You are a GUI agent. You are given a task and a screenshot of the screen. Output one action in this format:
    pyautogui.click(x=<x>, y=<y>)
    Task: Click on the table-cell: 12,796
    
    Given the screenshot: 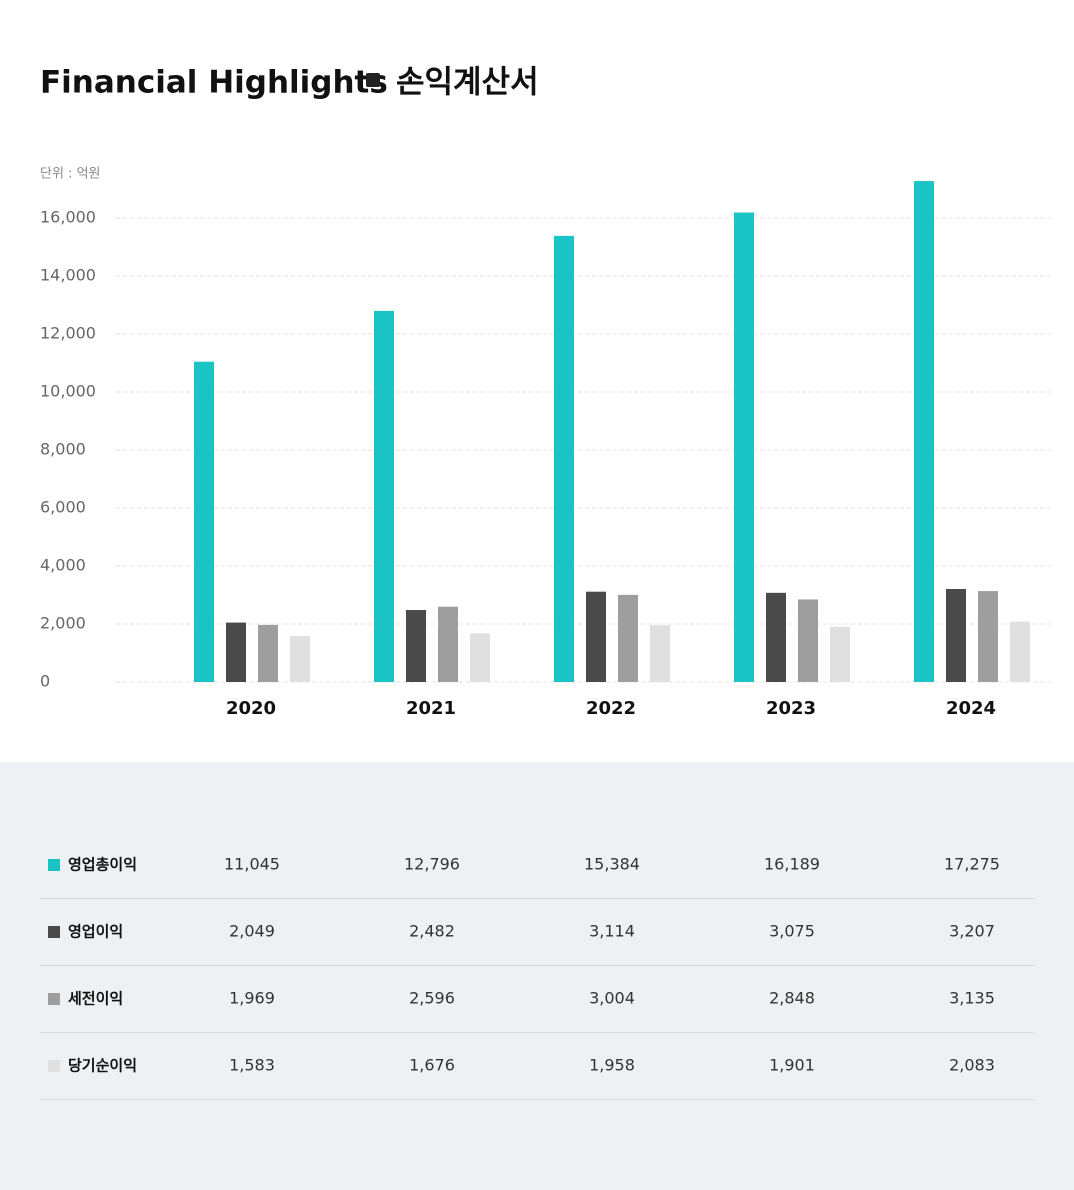 What is the action you would take?
    pyautogui.click(x=432, y=864)
    